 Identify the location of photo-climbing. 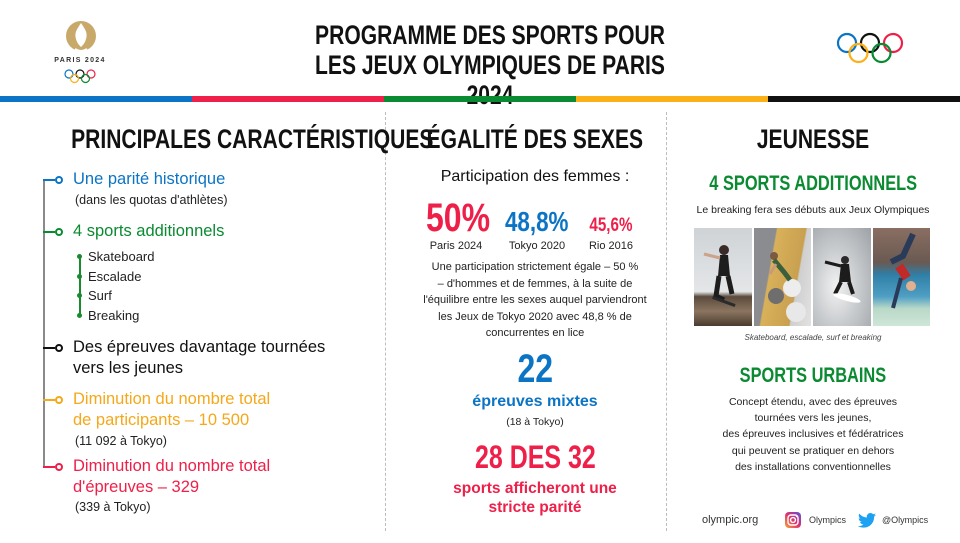
(782, 277).